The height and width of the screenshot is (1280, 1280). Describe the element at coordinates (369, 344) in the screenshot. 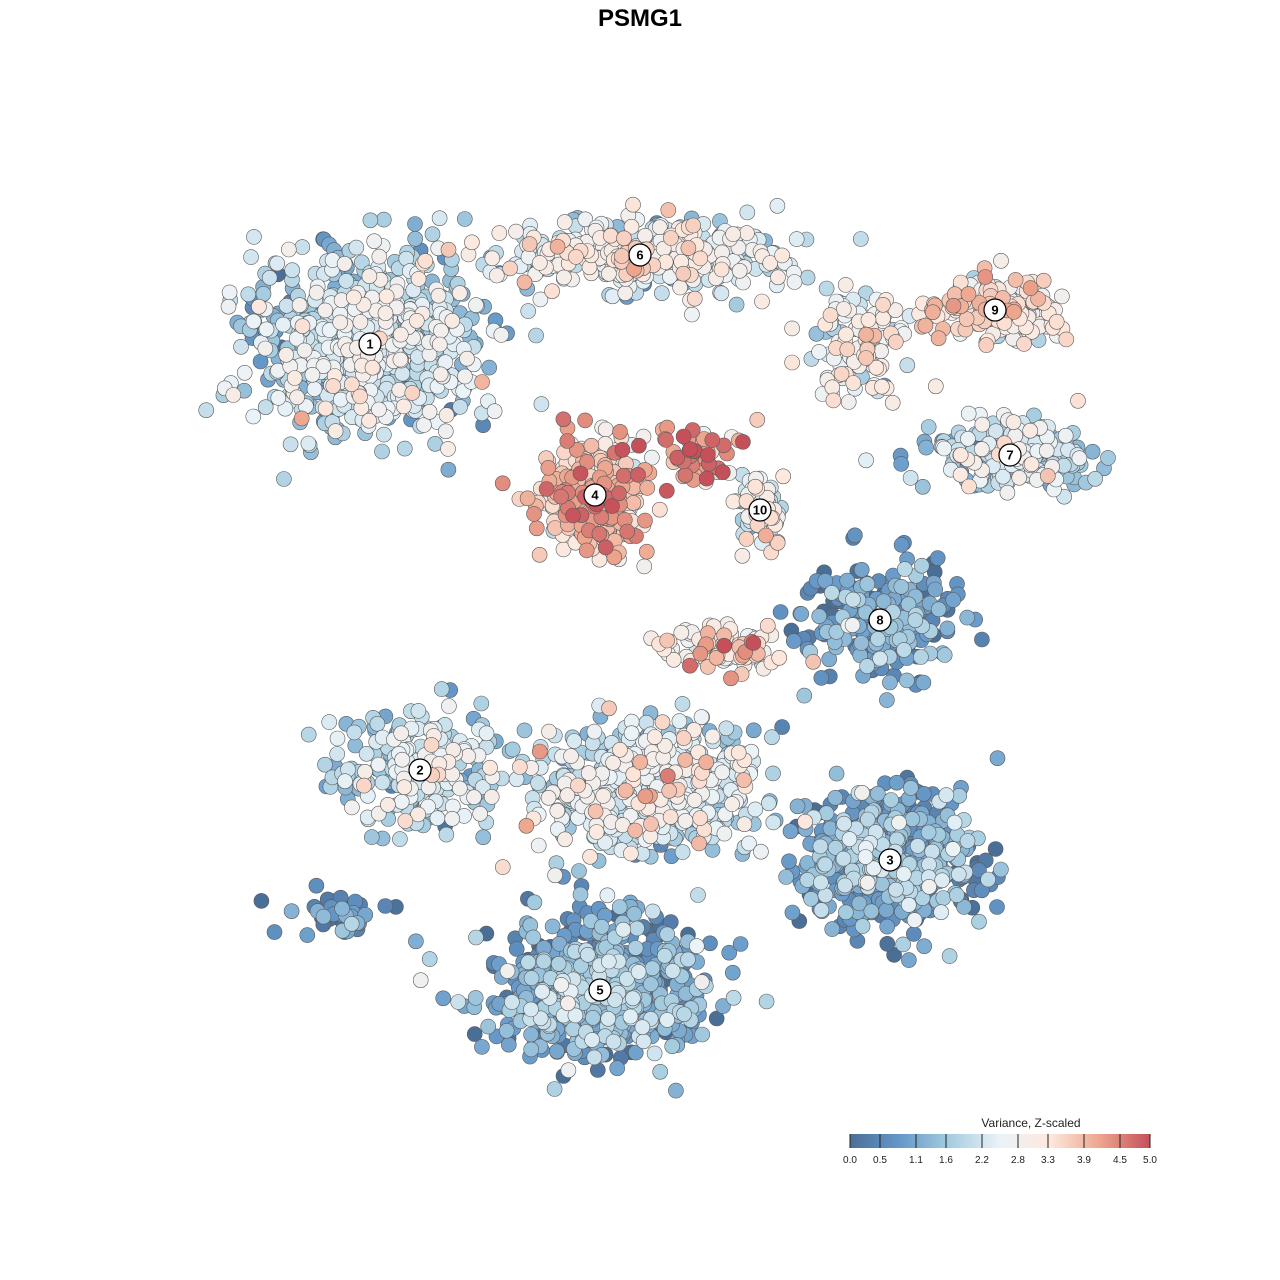

I see `cluster-label-text: 1` at that location.